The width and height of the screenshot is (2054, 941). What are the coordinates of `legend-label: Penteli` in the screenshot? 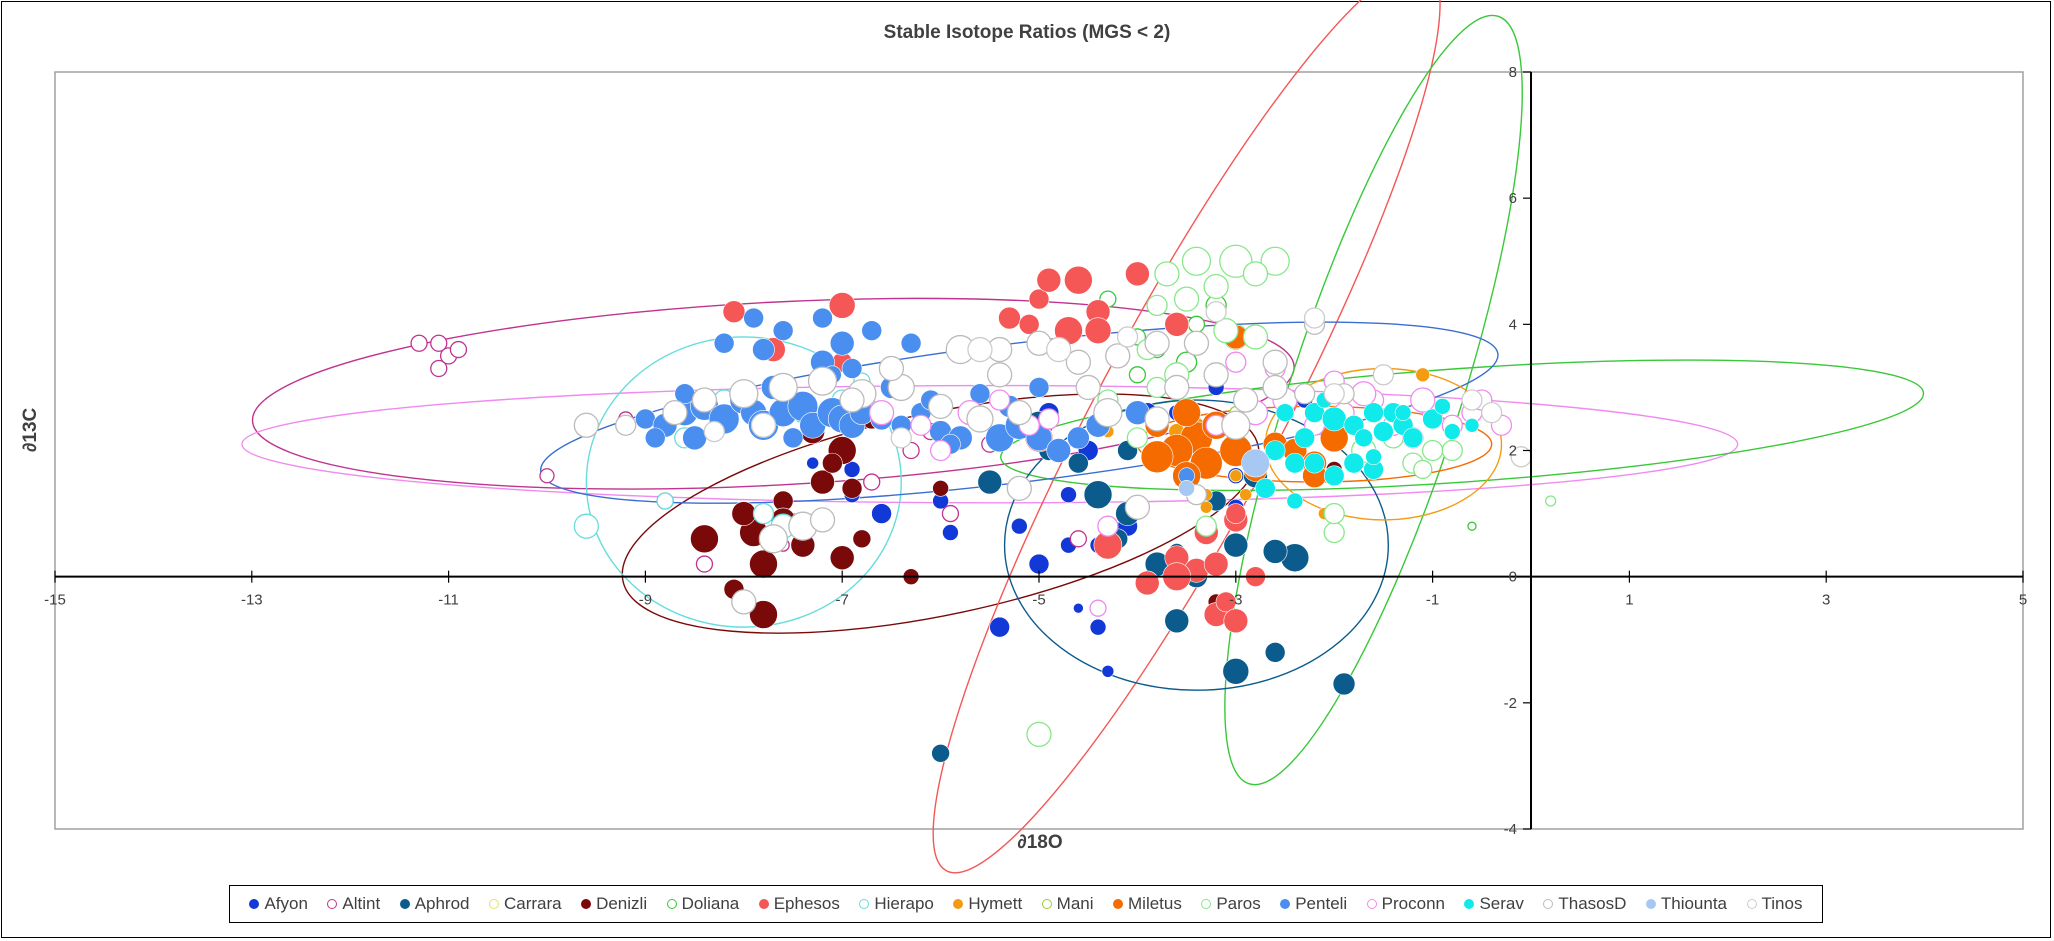 It's located at (1321, 903).